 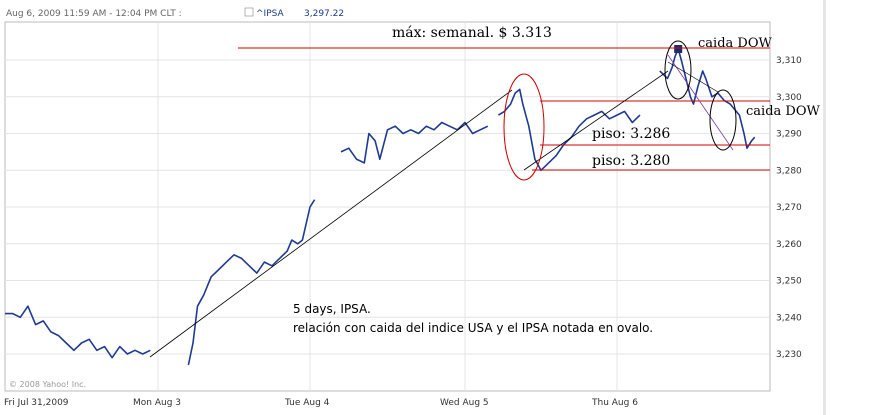 What do you see at coordinates (789, 245) in the screenshot?
I see `y-tick-label: 3,260` at bounding box center [789, 245].